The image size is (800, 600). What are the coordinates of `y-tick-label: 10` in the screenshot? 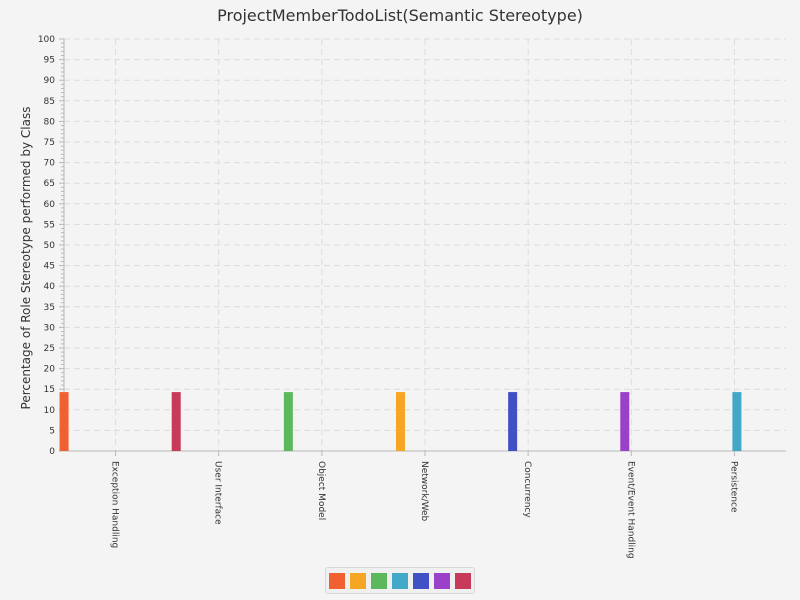 It's located at (50, 411).